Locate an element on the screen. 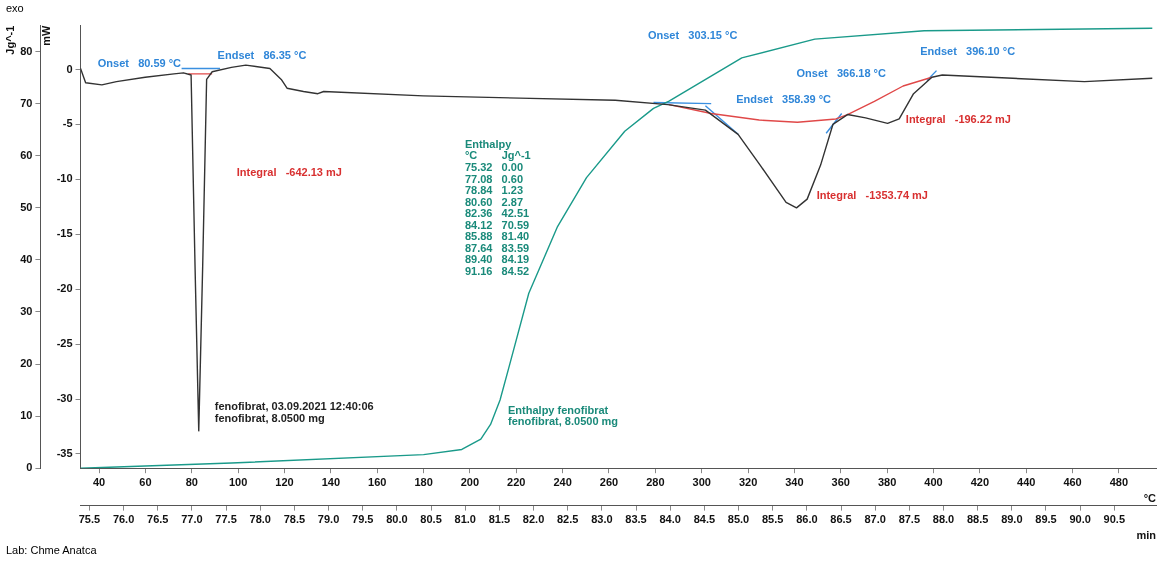 The width and height of the screenshot is (1176, 561). y-tick-label: -10 is located at coordinates (64, 178).